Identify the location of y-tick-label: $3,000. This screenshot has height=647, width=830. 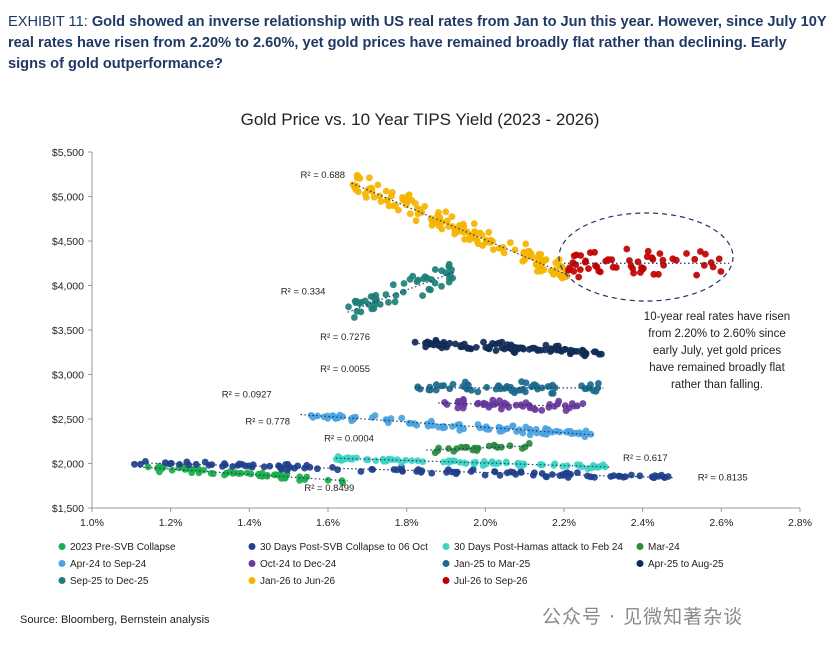
(68, 376).